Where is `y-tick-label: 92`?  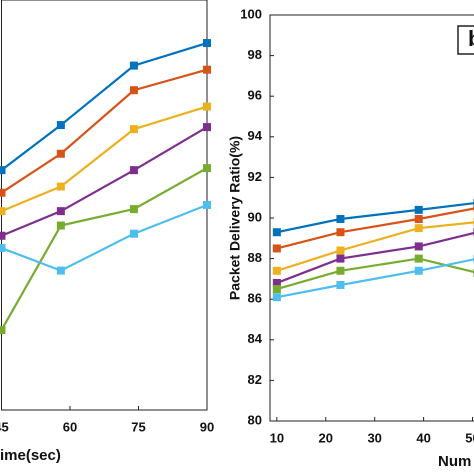
y-tick-label: 92 is located at coordinates (255, 176).